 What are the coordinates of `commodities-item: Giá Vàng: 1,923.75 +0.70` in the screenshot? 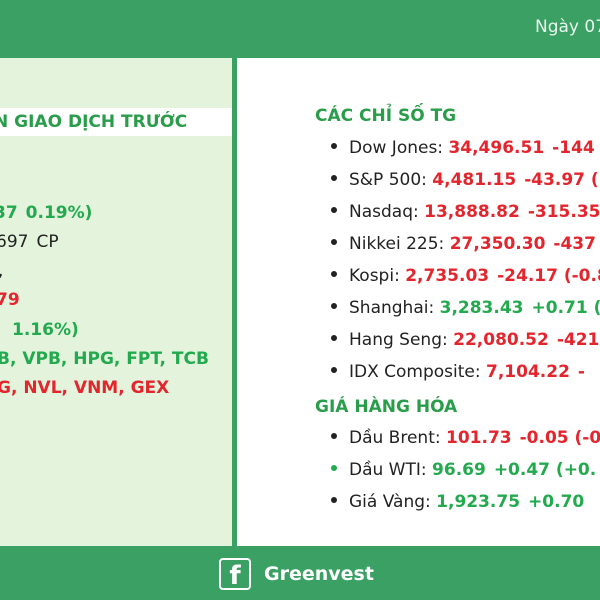 It's located at (457, 502).